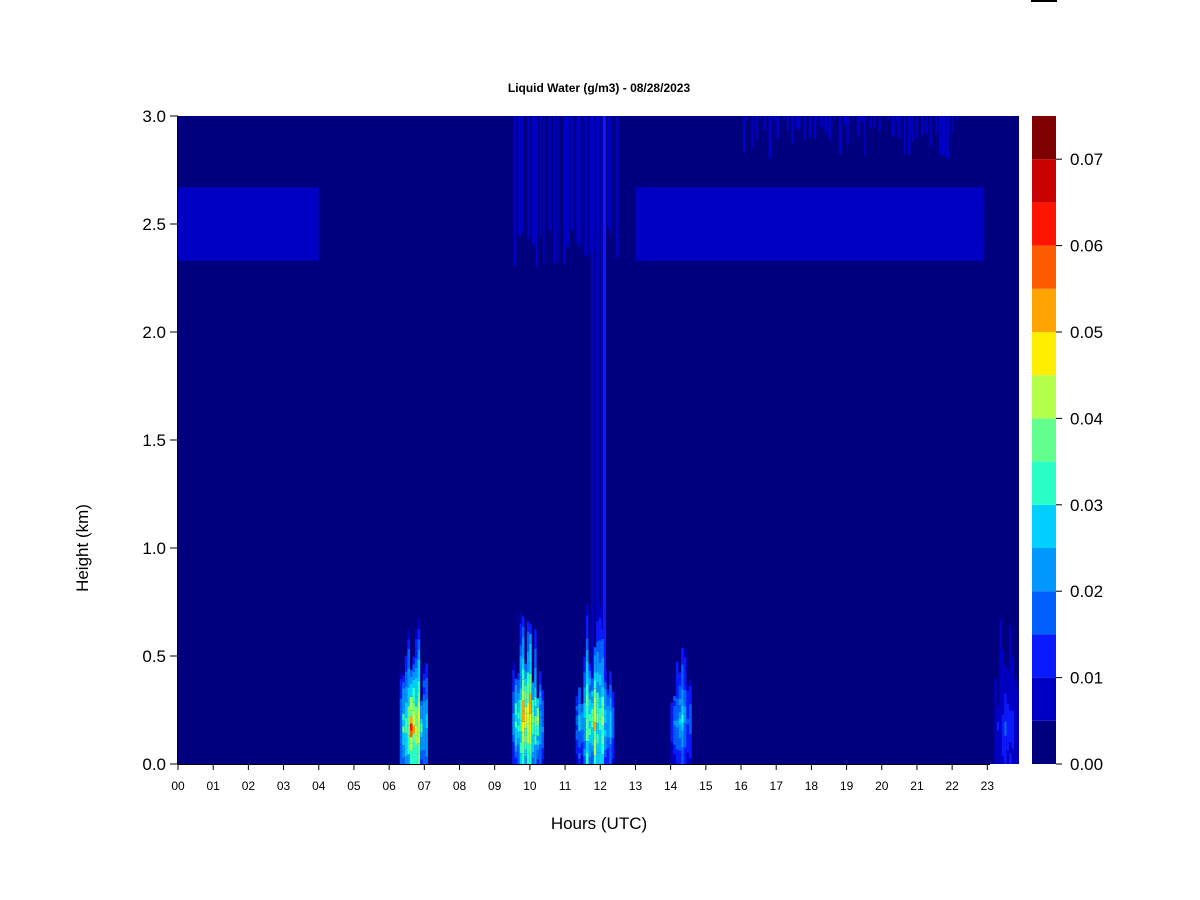  I want to click on x-tick-label: 07, so click(425, 786).